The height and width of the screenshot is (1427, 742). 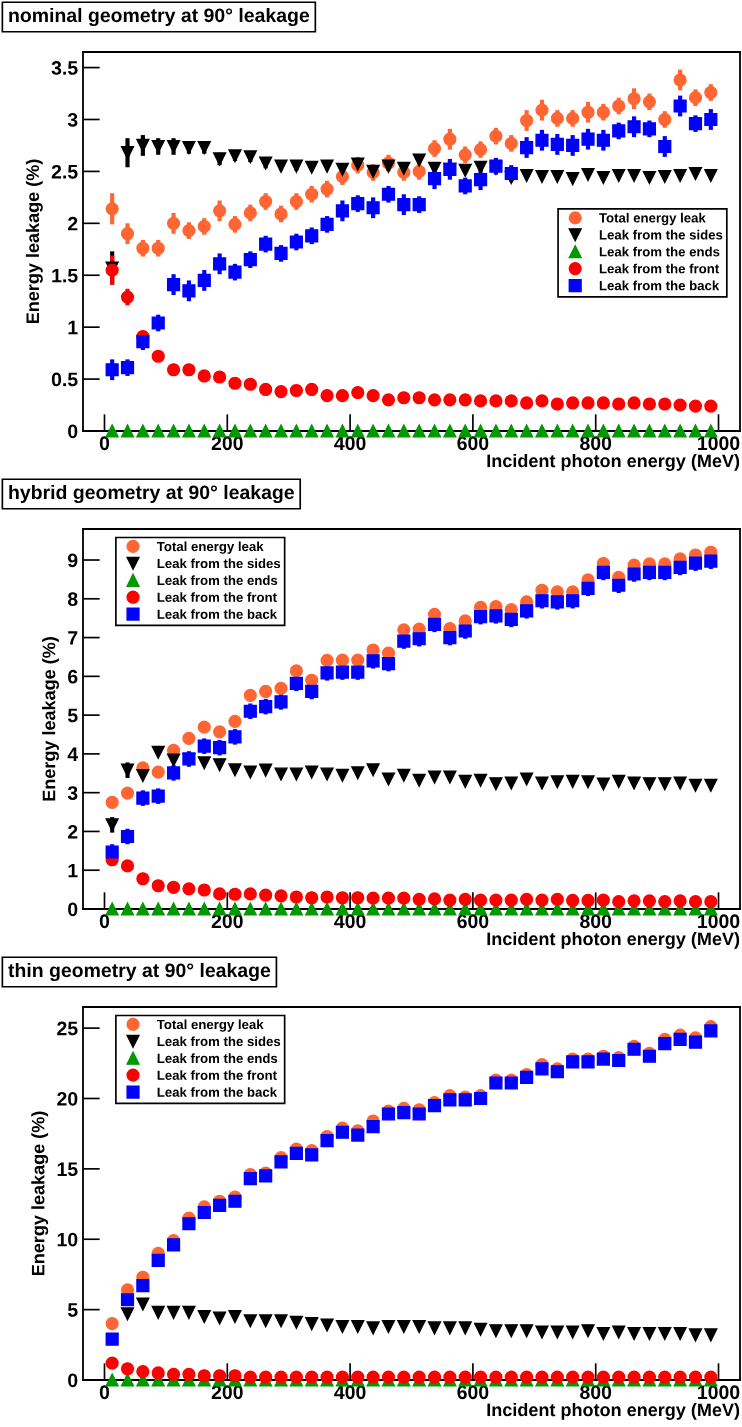 I want to click on y-tick-label: 9, so click(x=73, y=560).